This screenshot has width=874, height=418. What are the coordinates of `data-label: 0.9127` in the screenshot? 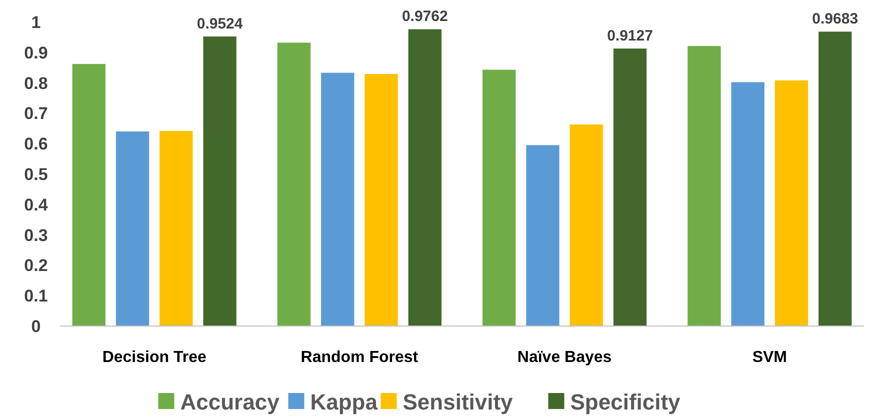 It's located at (630, 36).